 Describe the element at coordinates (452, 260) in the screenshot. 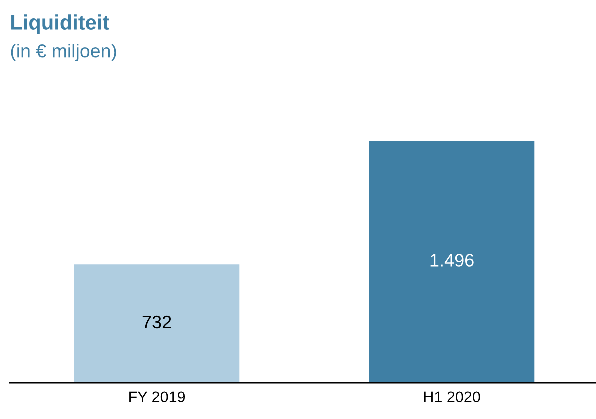

I see `data-label: 1.496` at that location.